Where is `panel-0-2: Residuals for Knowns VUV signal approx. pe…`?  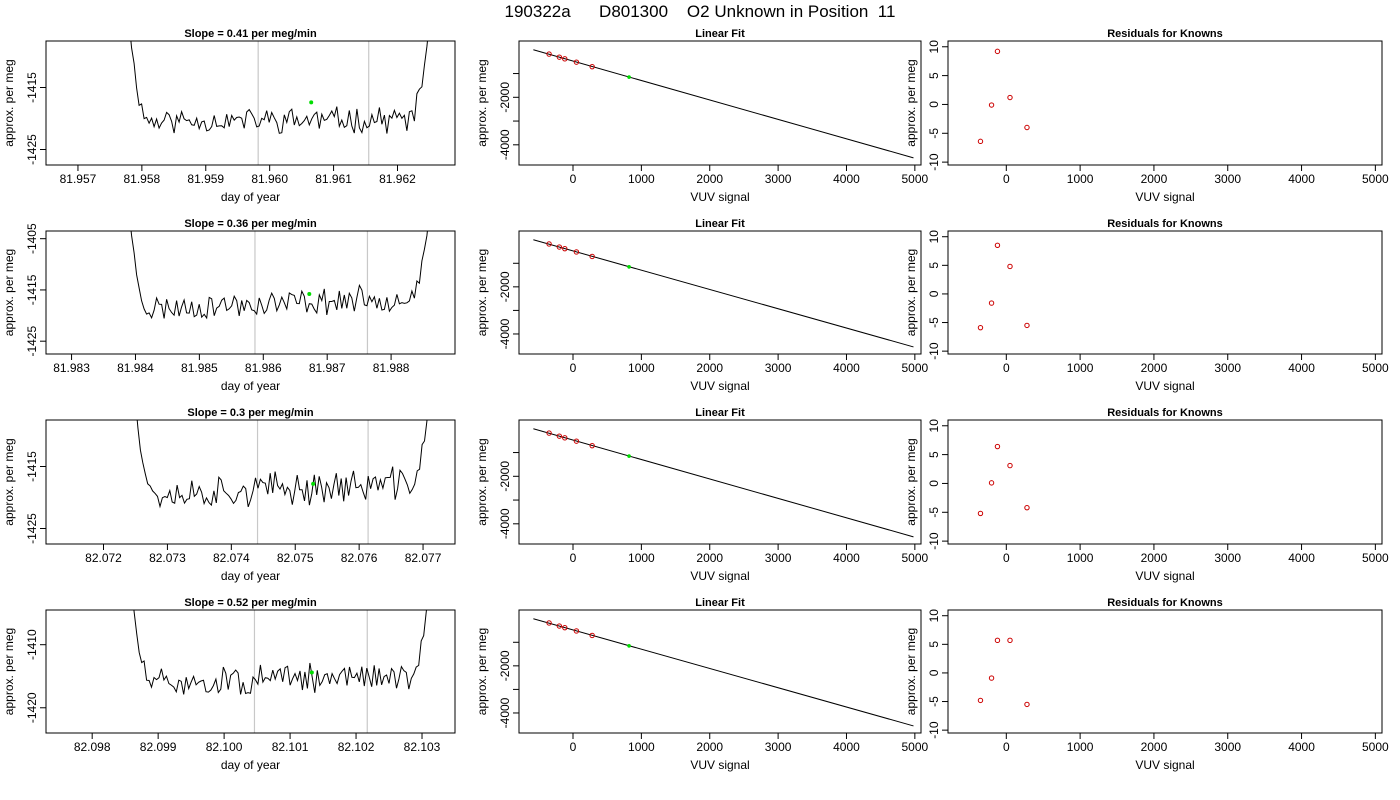
panel-0-2: Residuals for Knowns VUV signal approx. pe… is located at coordinates (1146, 116).